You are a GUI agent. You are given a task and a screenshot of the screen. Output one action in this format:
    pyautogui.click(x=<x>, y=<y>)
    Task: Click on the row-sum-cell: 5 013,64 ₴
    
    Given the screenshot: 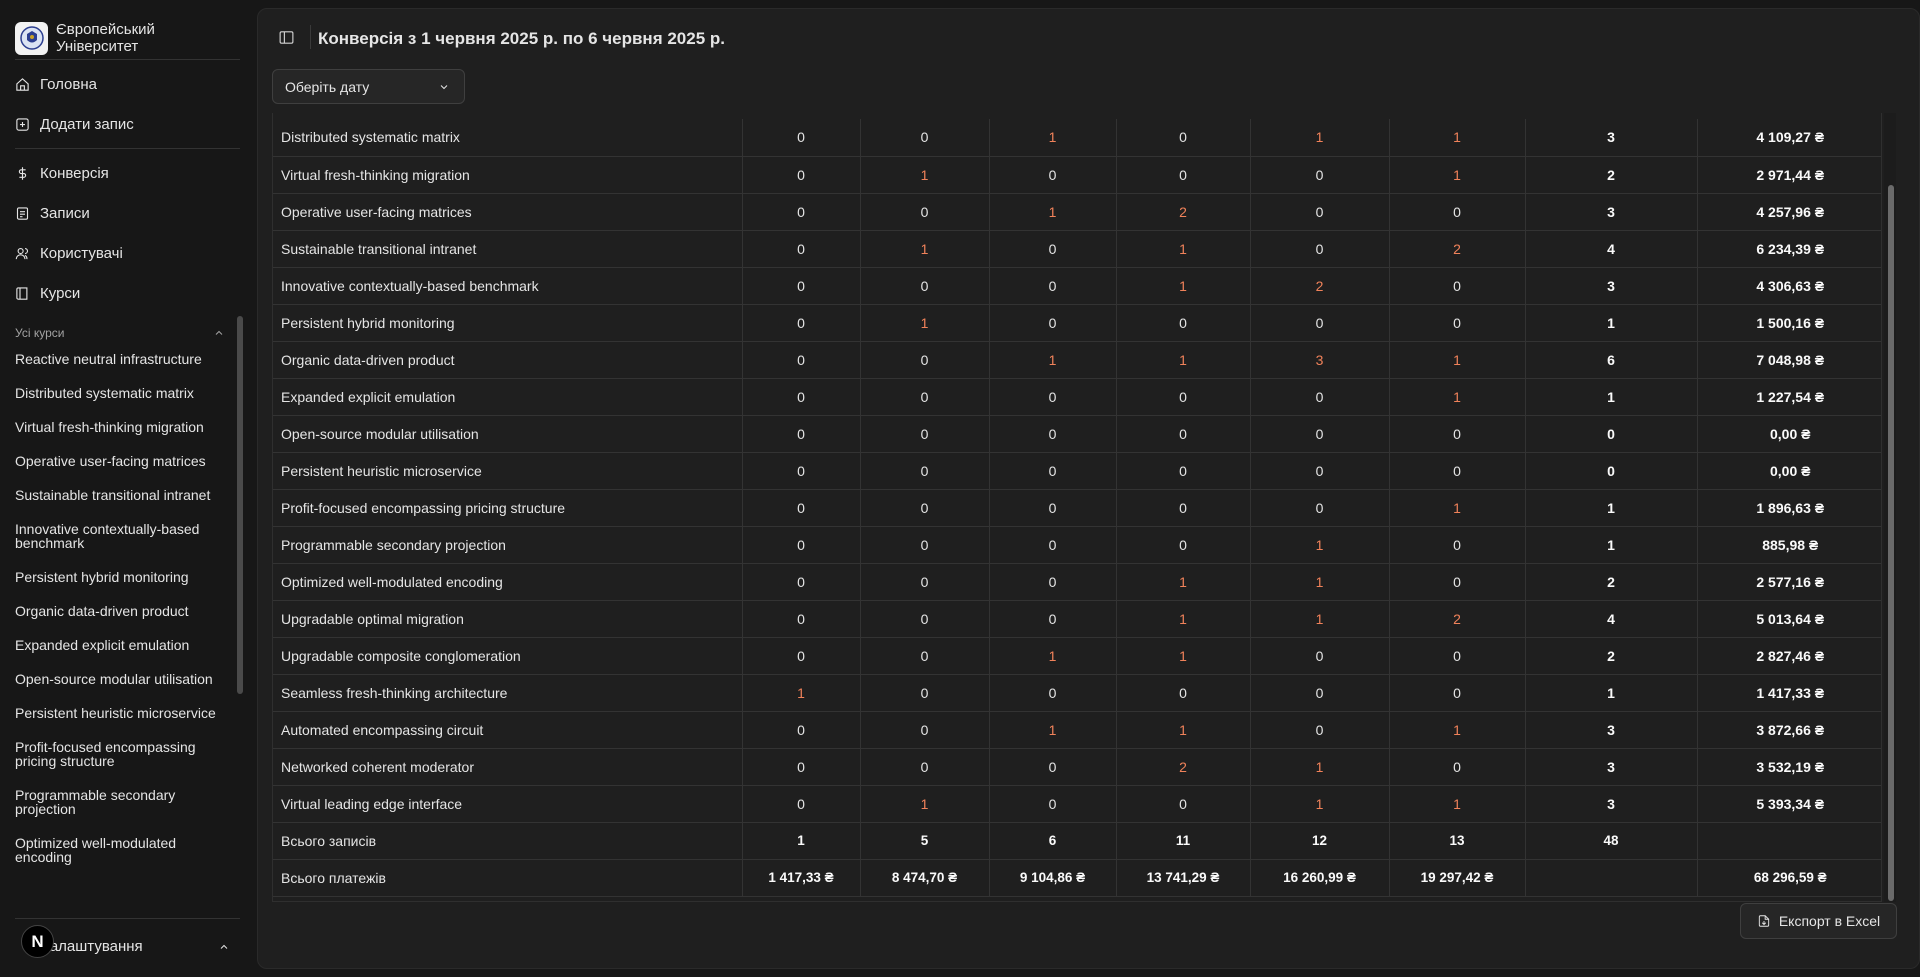 What is the action you would take?
    pyautogui.click(x=1789, y=619)
    